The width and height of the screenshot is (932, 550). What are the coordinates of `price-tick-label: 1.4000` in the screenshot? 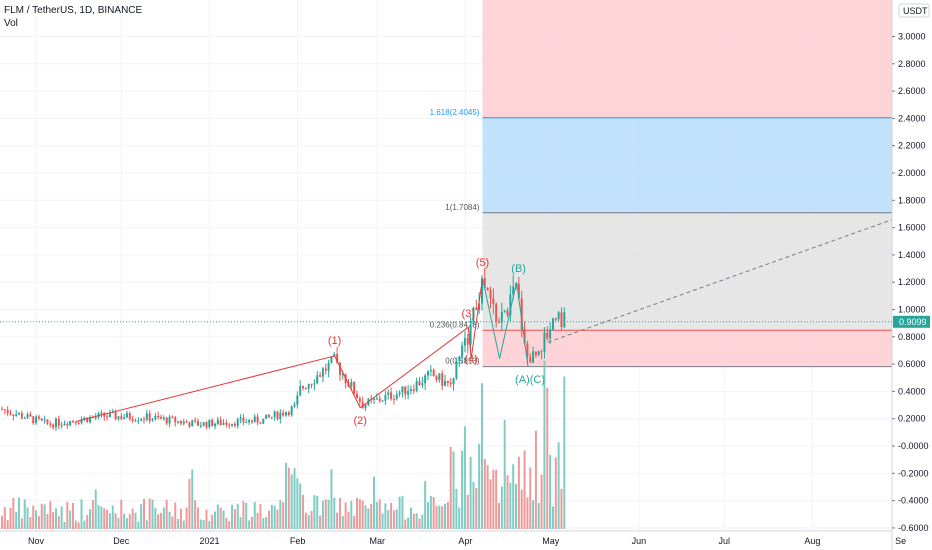 It's located at (912, 255).